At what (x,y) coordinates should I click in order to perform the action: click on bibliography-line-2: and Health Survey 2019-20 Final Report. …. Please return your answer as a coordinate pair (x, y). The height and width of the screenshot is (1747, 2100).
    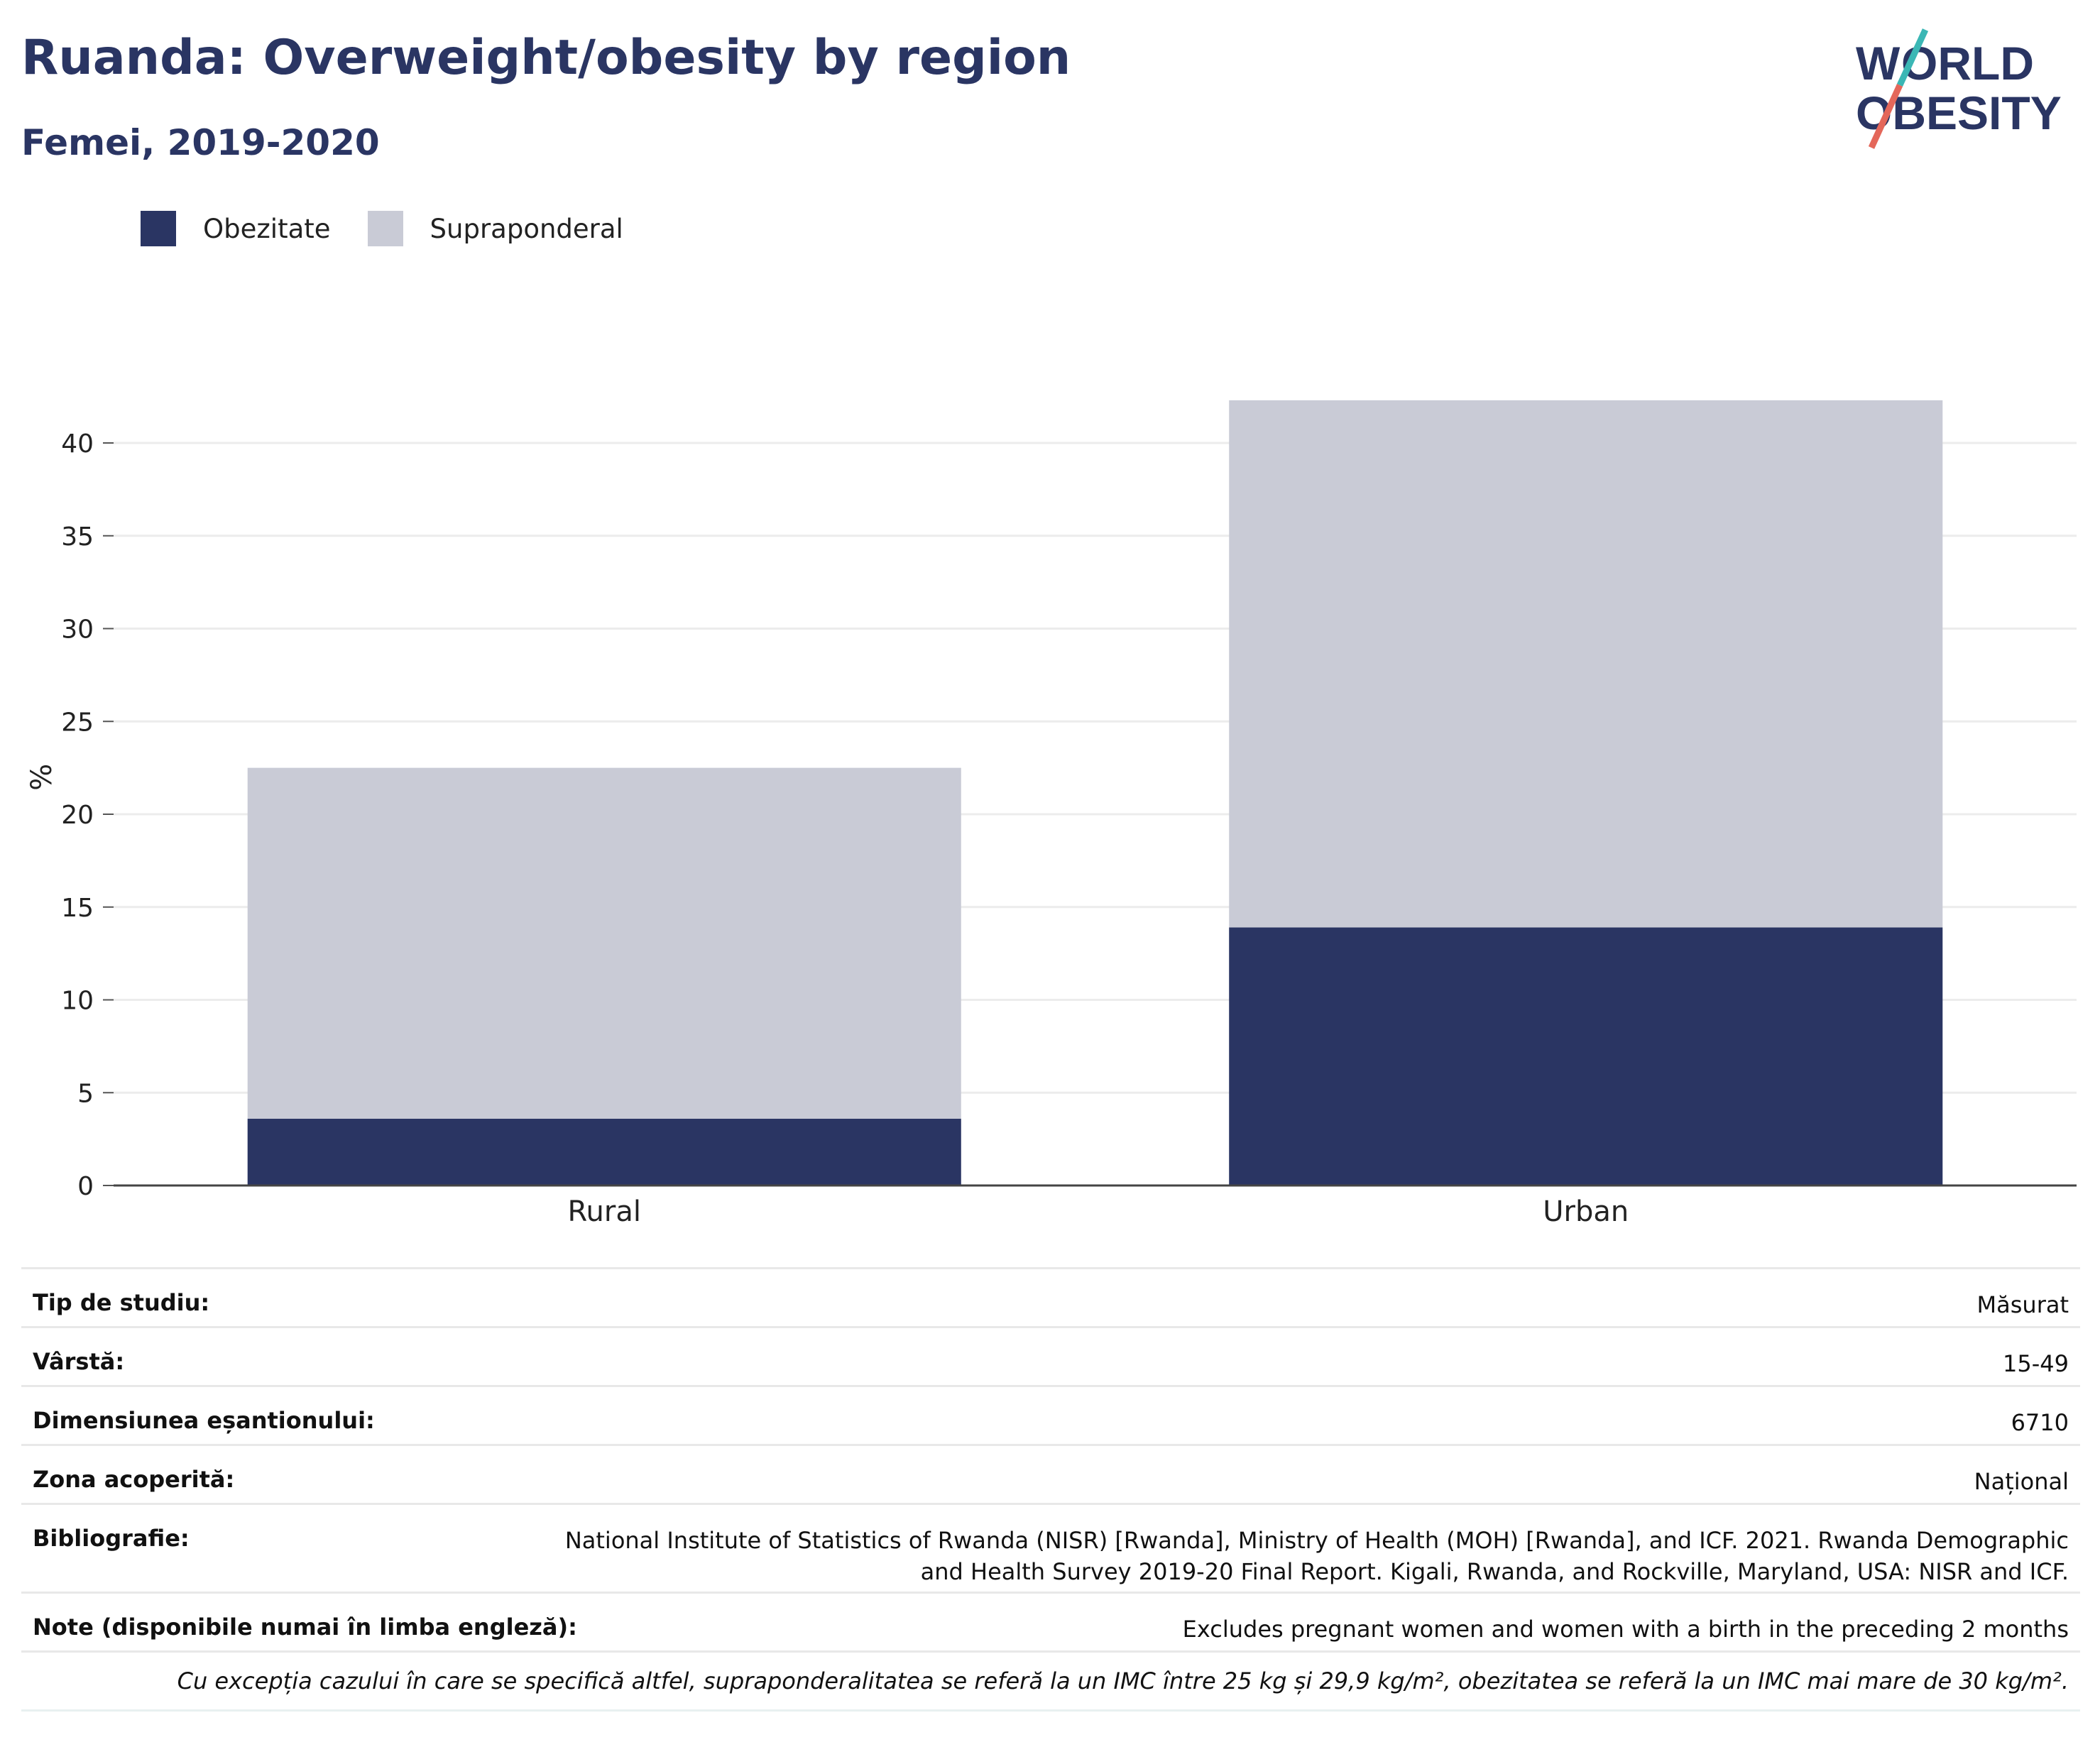
    Looking at the image, I should click on (1494, 1571).